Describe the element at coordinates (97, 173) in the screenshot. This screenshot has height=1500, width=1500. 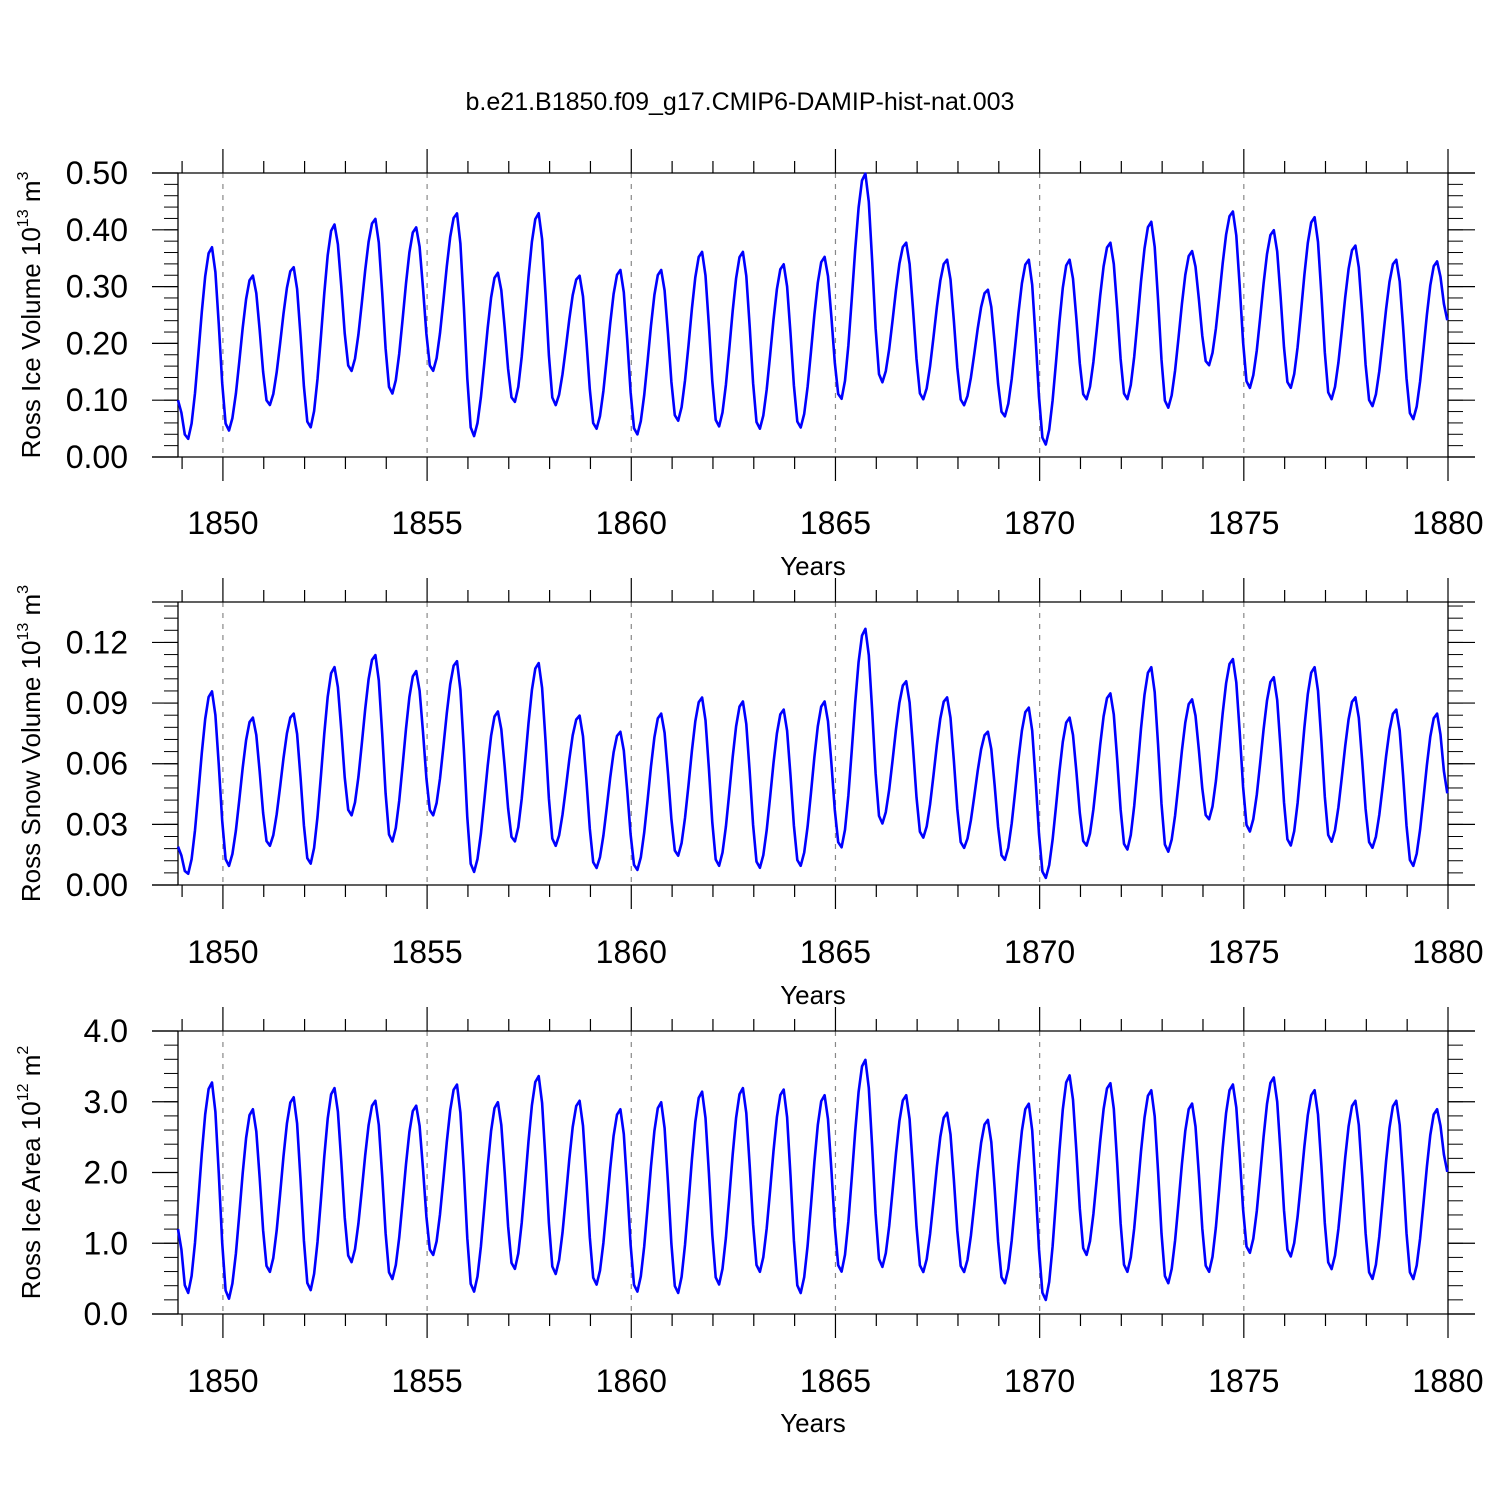
I see `y-tick-label: 0.50` at that location.